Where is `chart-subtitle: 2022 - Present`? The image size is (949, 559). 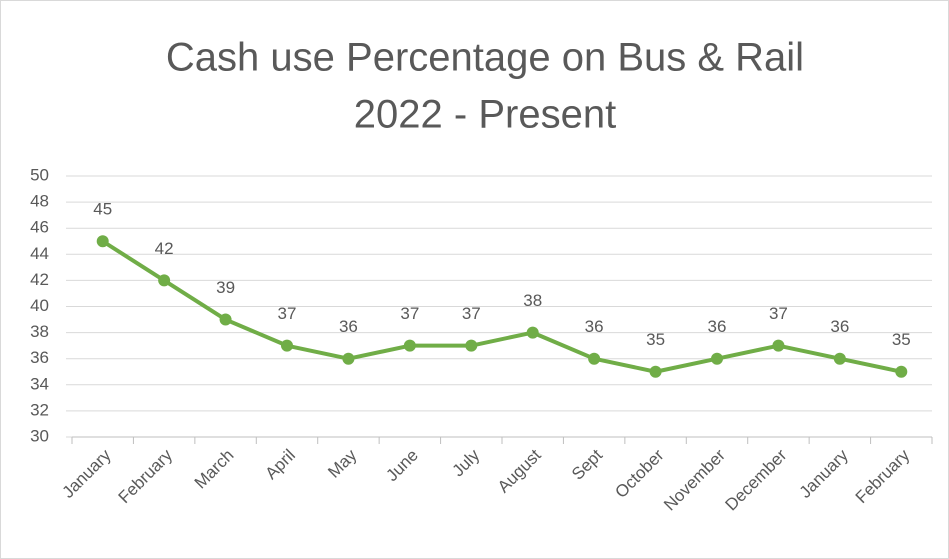 chart-subtitle: 2022 - Present is located at coordinates (485, 115).